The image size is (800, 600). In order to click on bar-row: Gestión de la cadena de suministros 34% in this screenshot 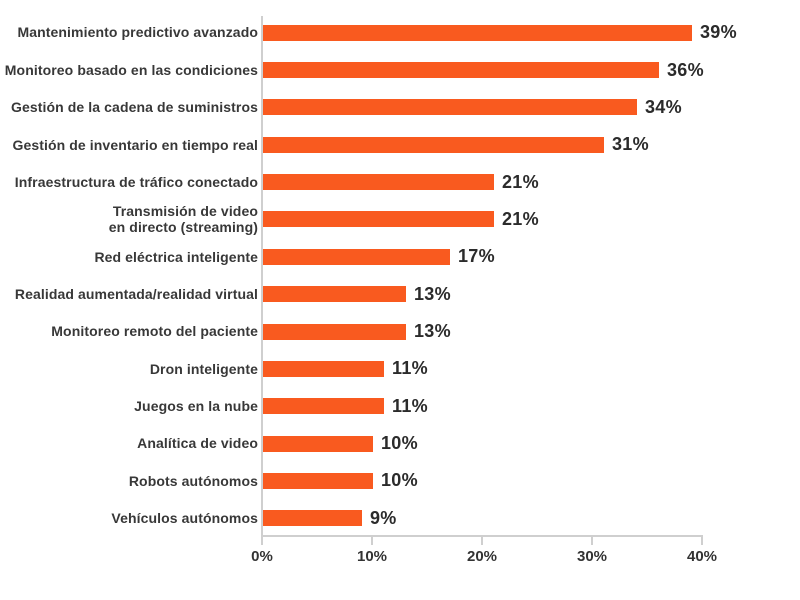, I will do `click(400, 107)`.